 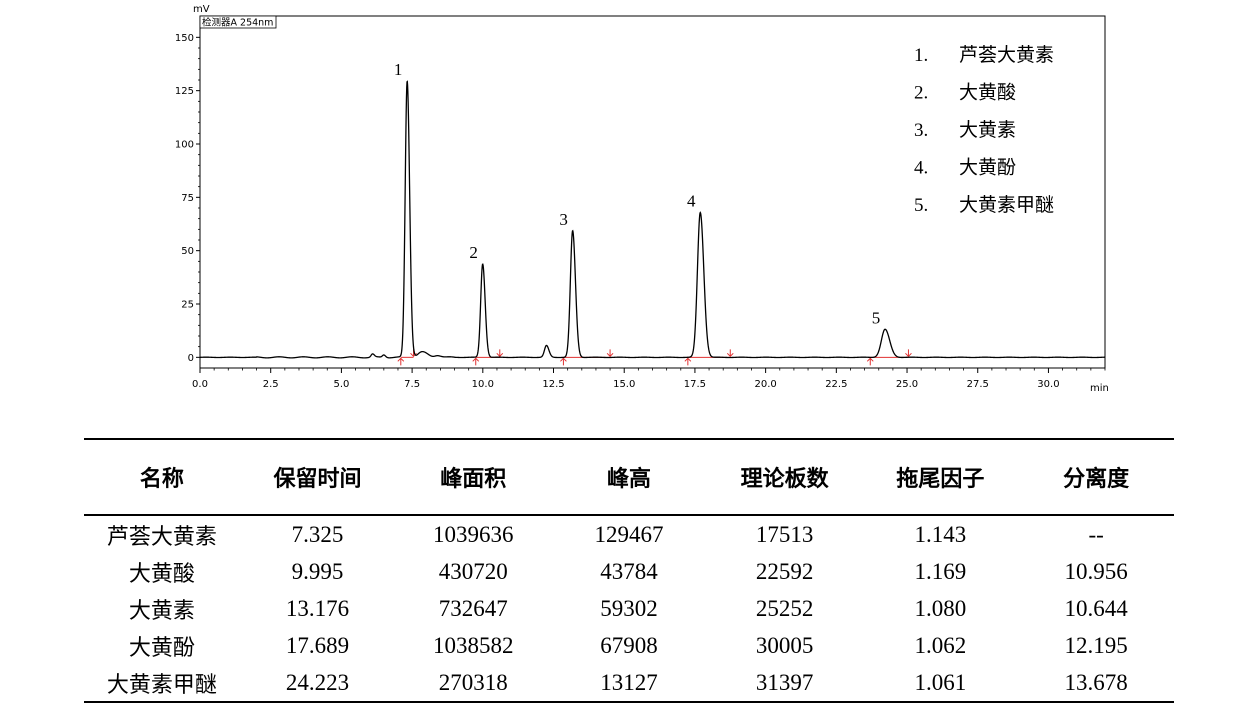 I want to click on cell-resolution: 10.644, so click(x=1096, y=608).